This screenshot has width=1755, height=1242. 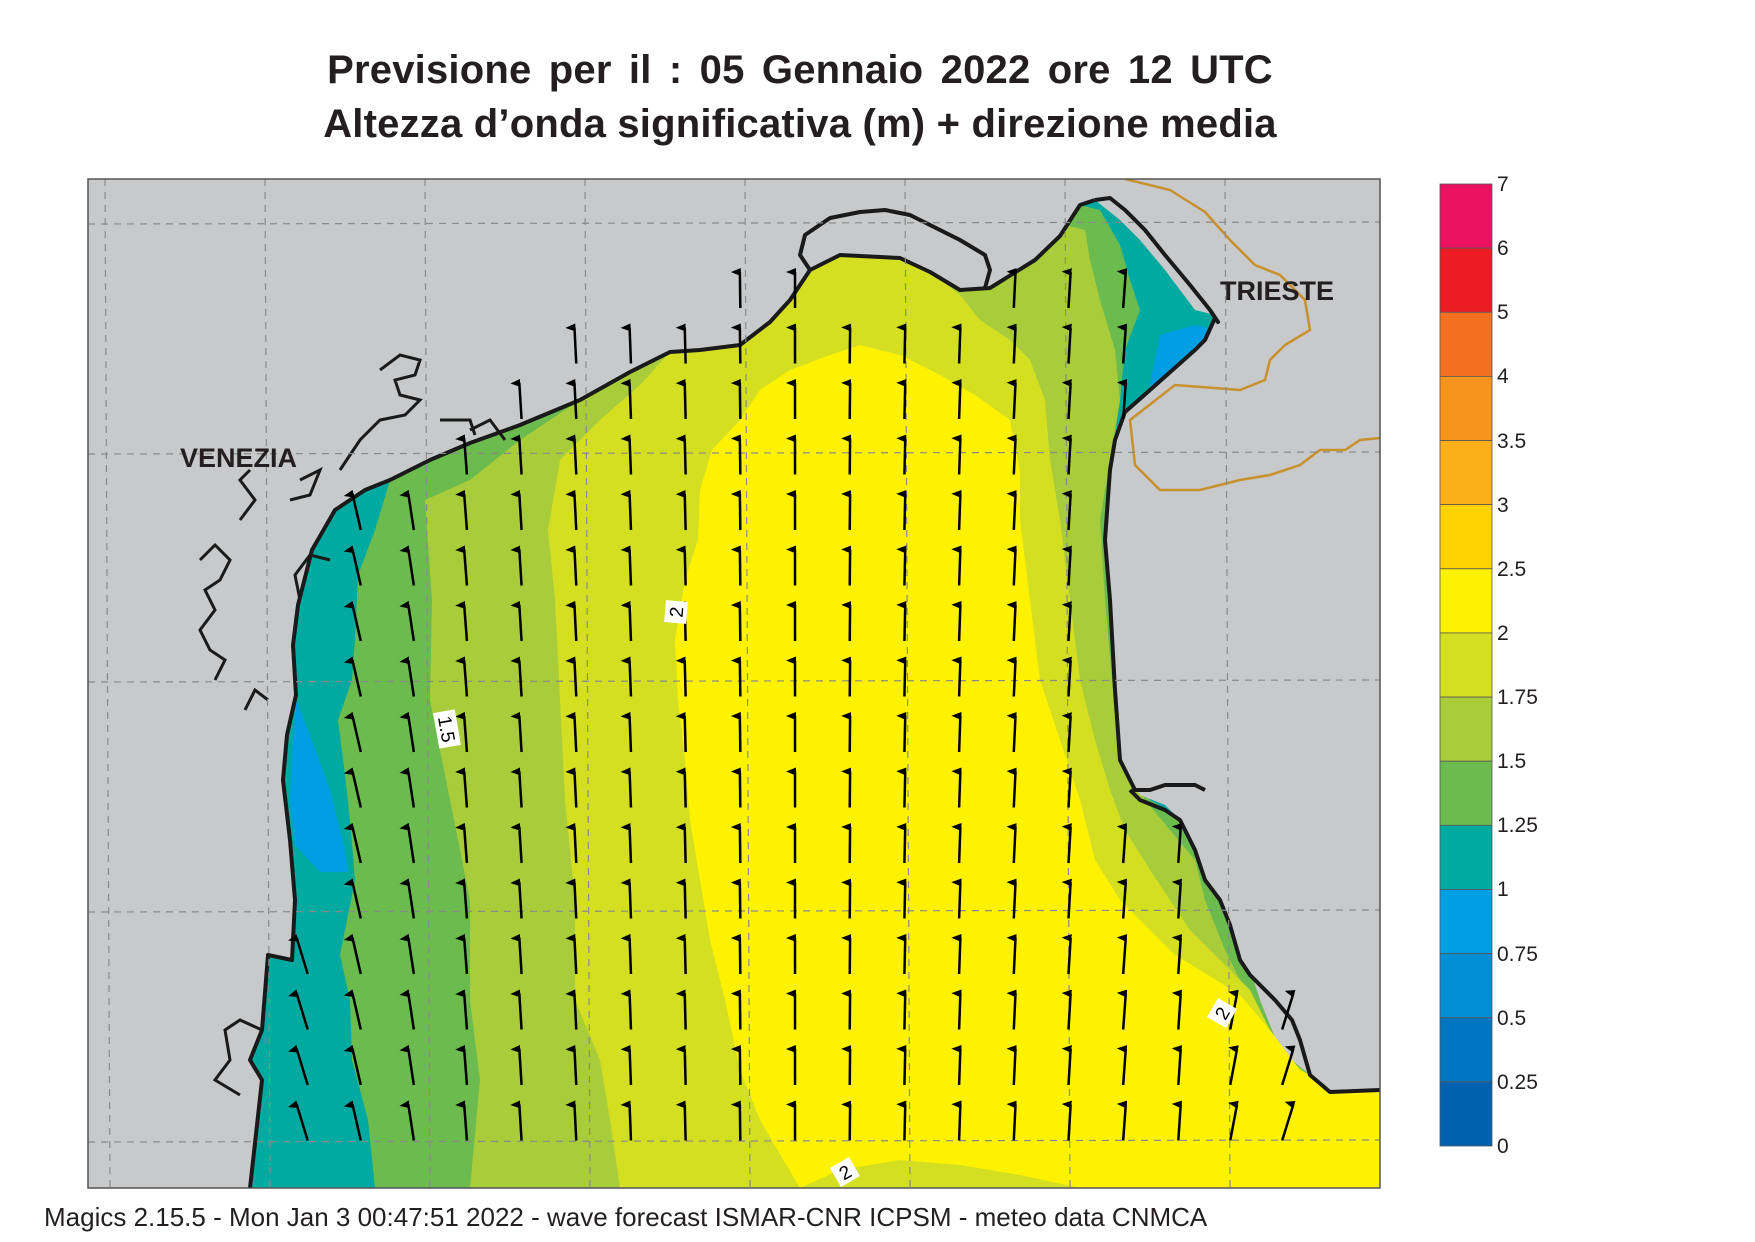 What do you see at coordinates (895, 248) in the screenshot?
I see `coastline-north-island` at bounding box center [895, 248].